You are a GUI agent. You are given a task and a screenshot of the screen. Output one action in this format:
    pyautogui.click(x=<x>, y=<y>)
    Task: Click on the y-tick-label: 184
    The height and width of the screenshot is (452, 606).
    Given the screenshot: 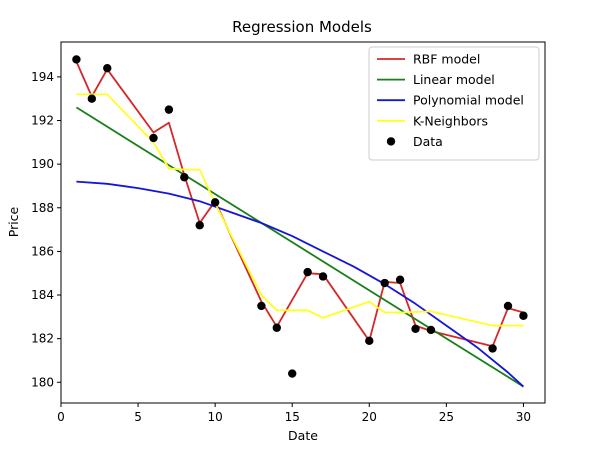 What is the action you would take?
    pyautogui.click(x=42, y=295)
    